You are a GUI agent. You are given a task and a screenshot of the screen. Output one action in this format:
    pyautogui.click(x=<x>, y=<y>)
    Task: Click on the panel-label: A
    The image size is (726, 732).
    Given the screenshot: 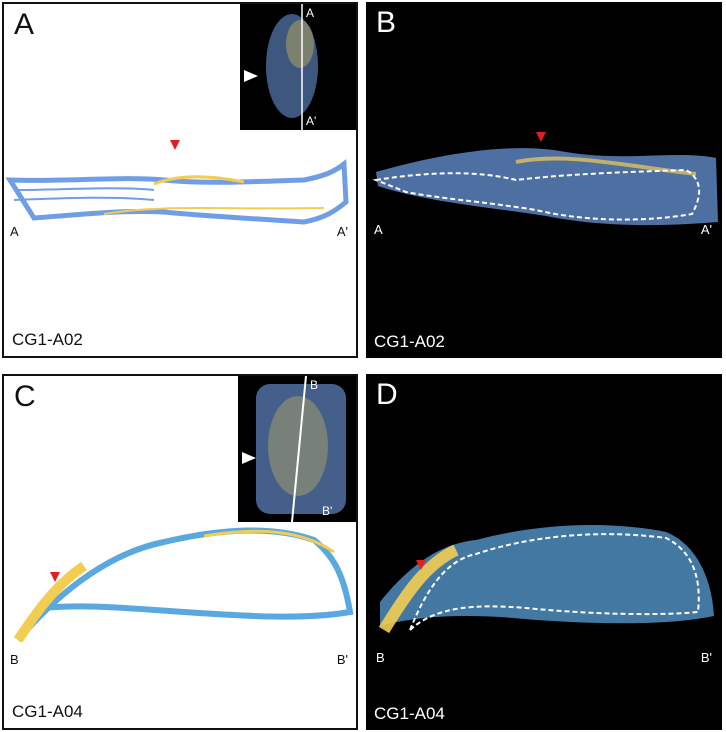 What is the action you would take?
    pyautogui.click(x=24, y=24)
    